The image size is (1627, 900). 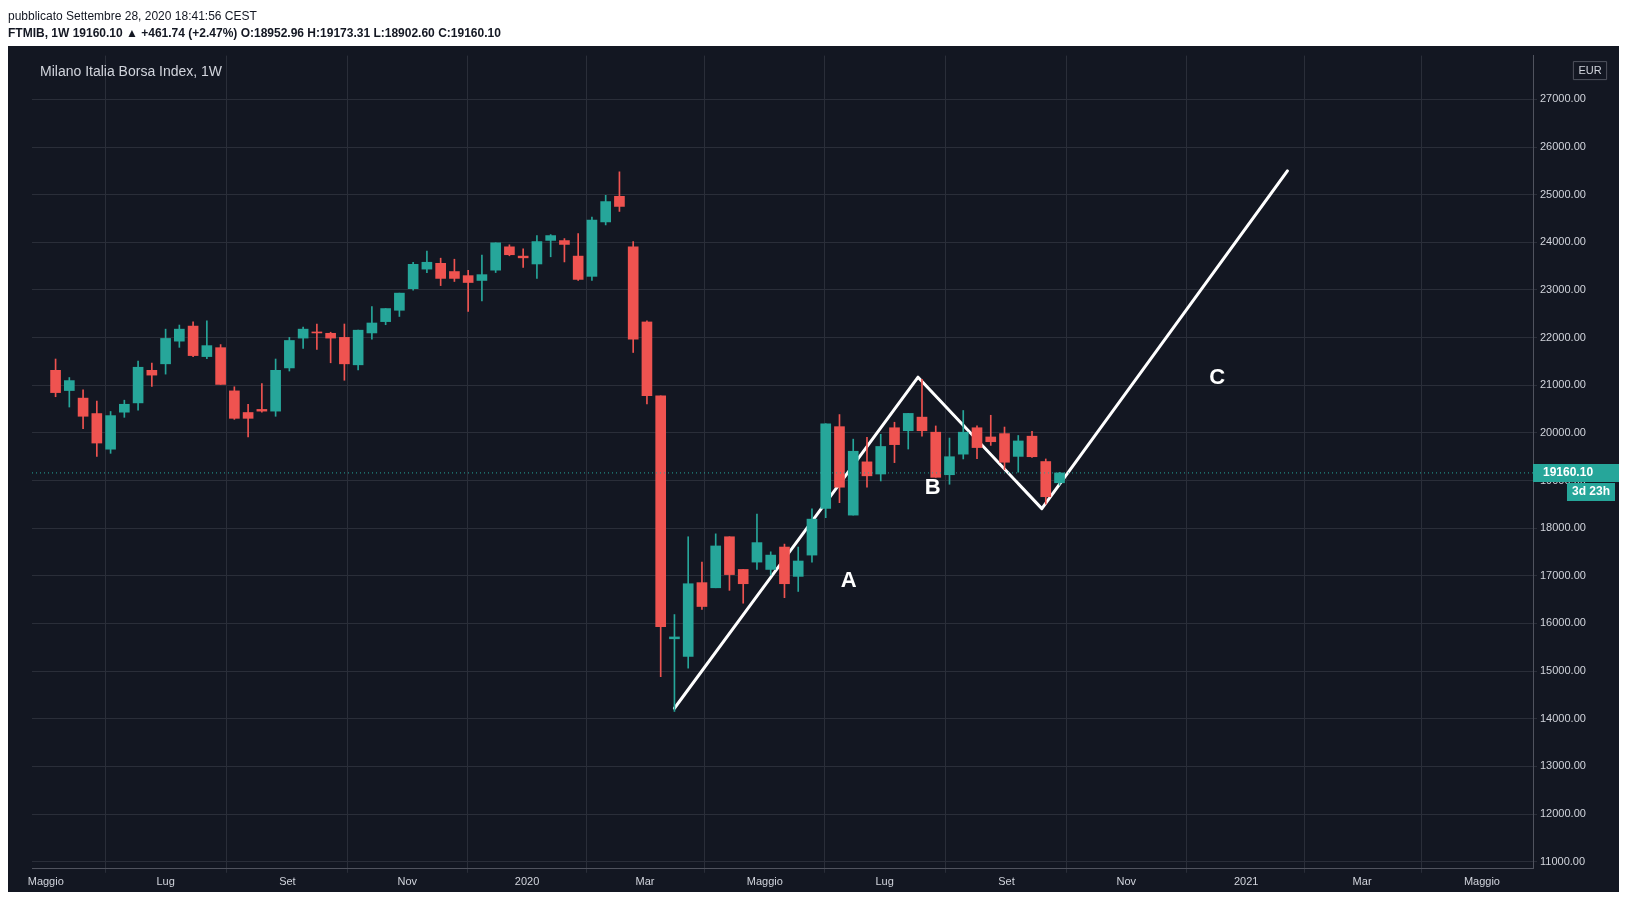 I want to click on annotation: A, so click(x=848, y=580).